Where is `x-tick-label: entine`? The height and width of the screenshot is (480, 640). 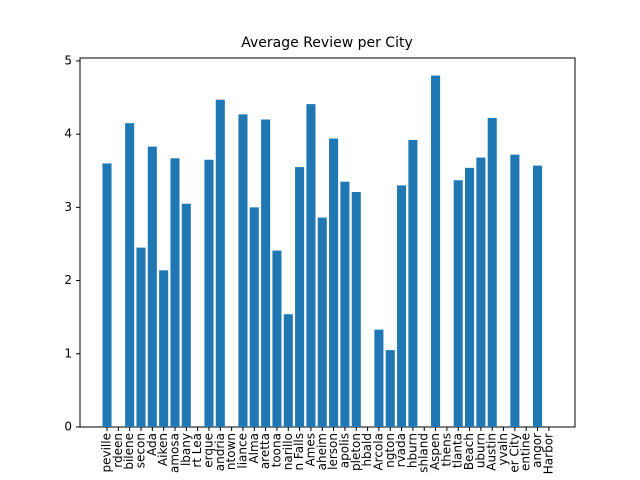
x-tick-label: entine is located at coordinates (526, 452).